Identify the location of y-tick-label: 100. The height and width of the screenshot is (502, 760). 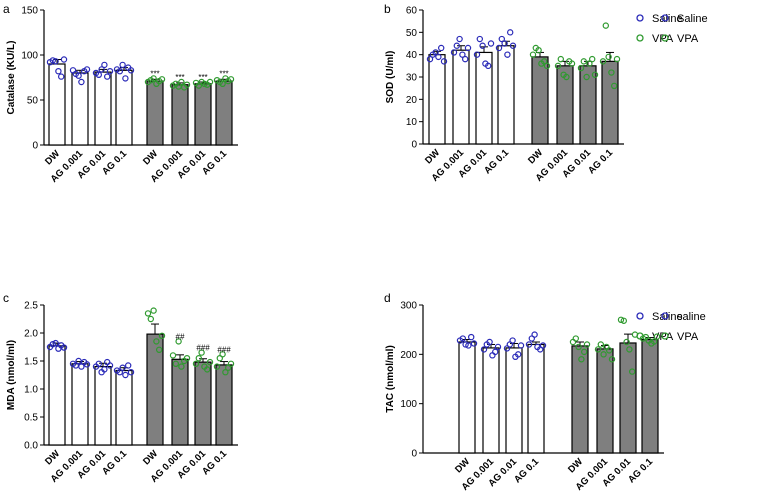
(408, 404).